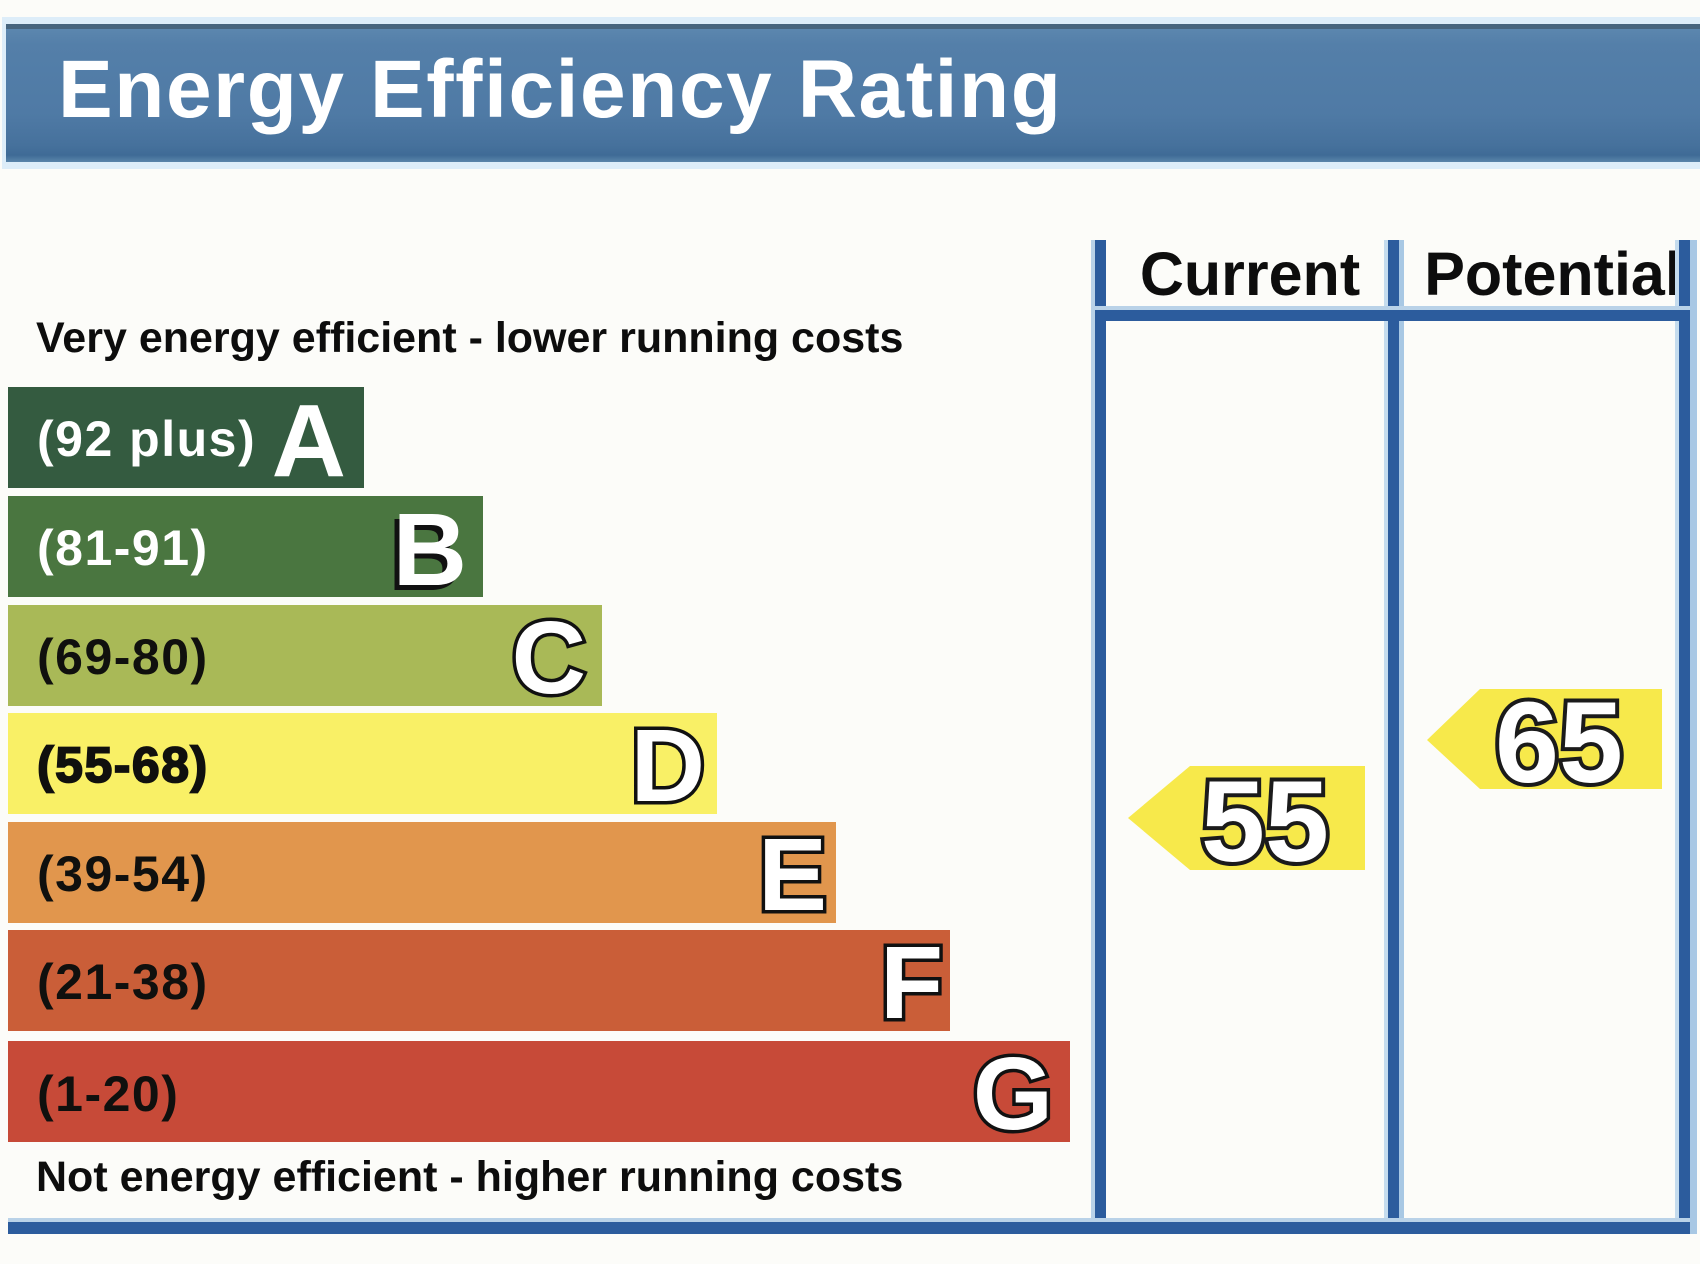  What do you see at coordinates (309, 440) in the screenshot?
I see `svg-text: A` at bounding box center [309, 440].